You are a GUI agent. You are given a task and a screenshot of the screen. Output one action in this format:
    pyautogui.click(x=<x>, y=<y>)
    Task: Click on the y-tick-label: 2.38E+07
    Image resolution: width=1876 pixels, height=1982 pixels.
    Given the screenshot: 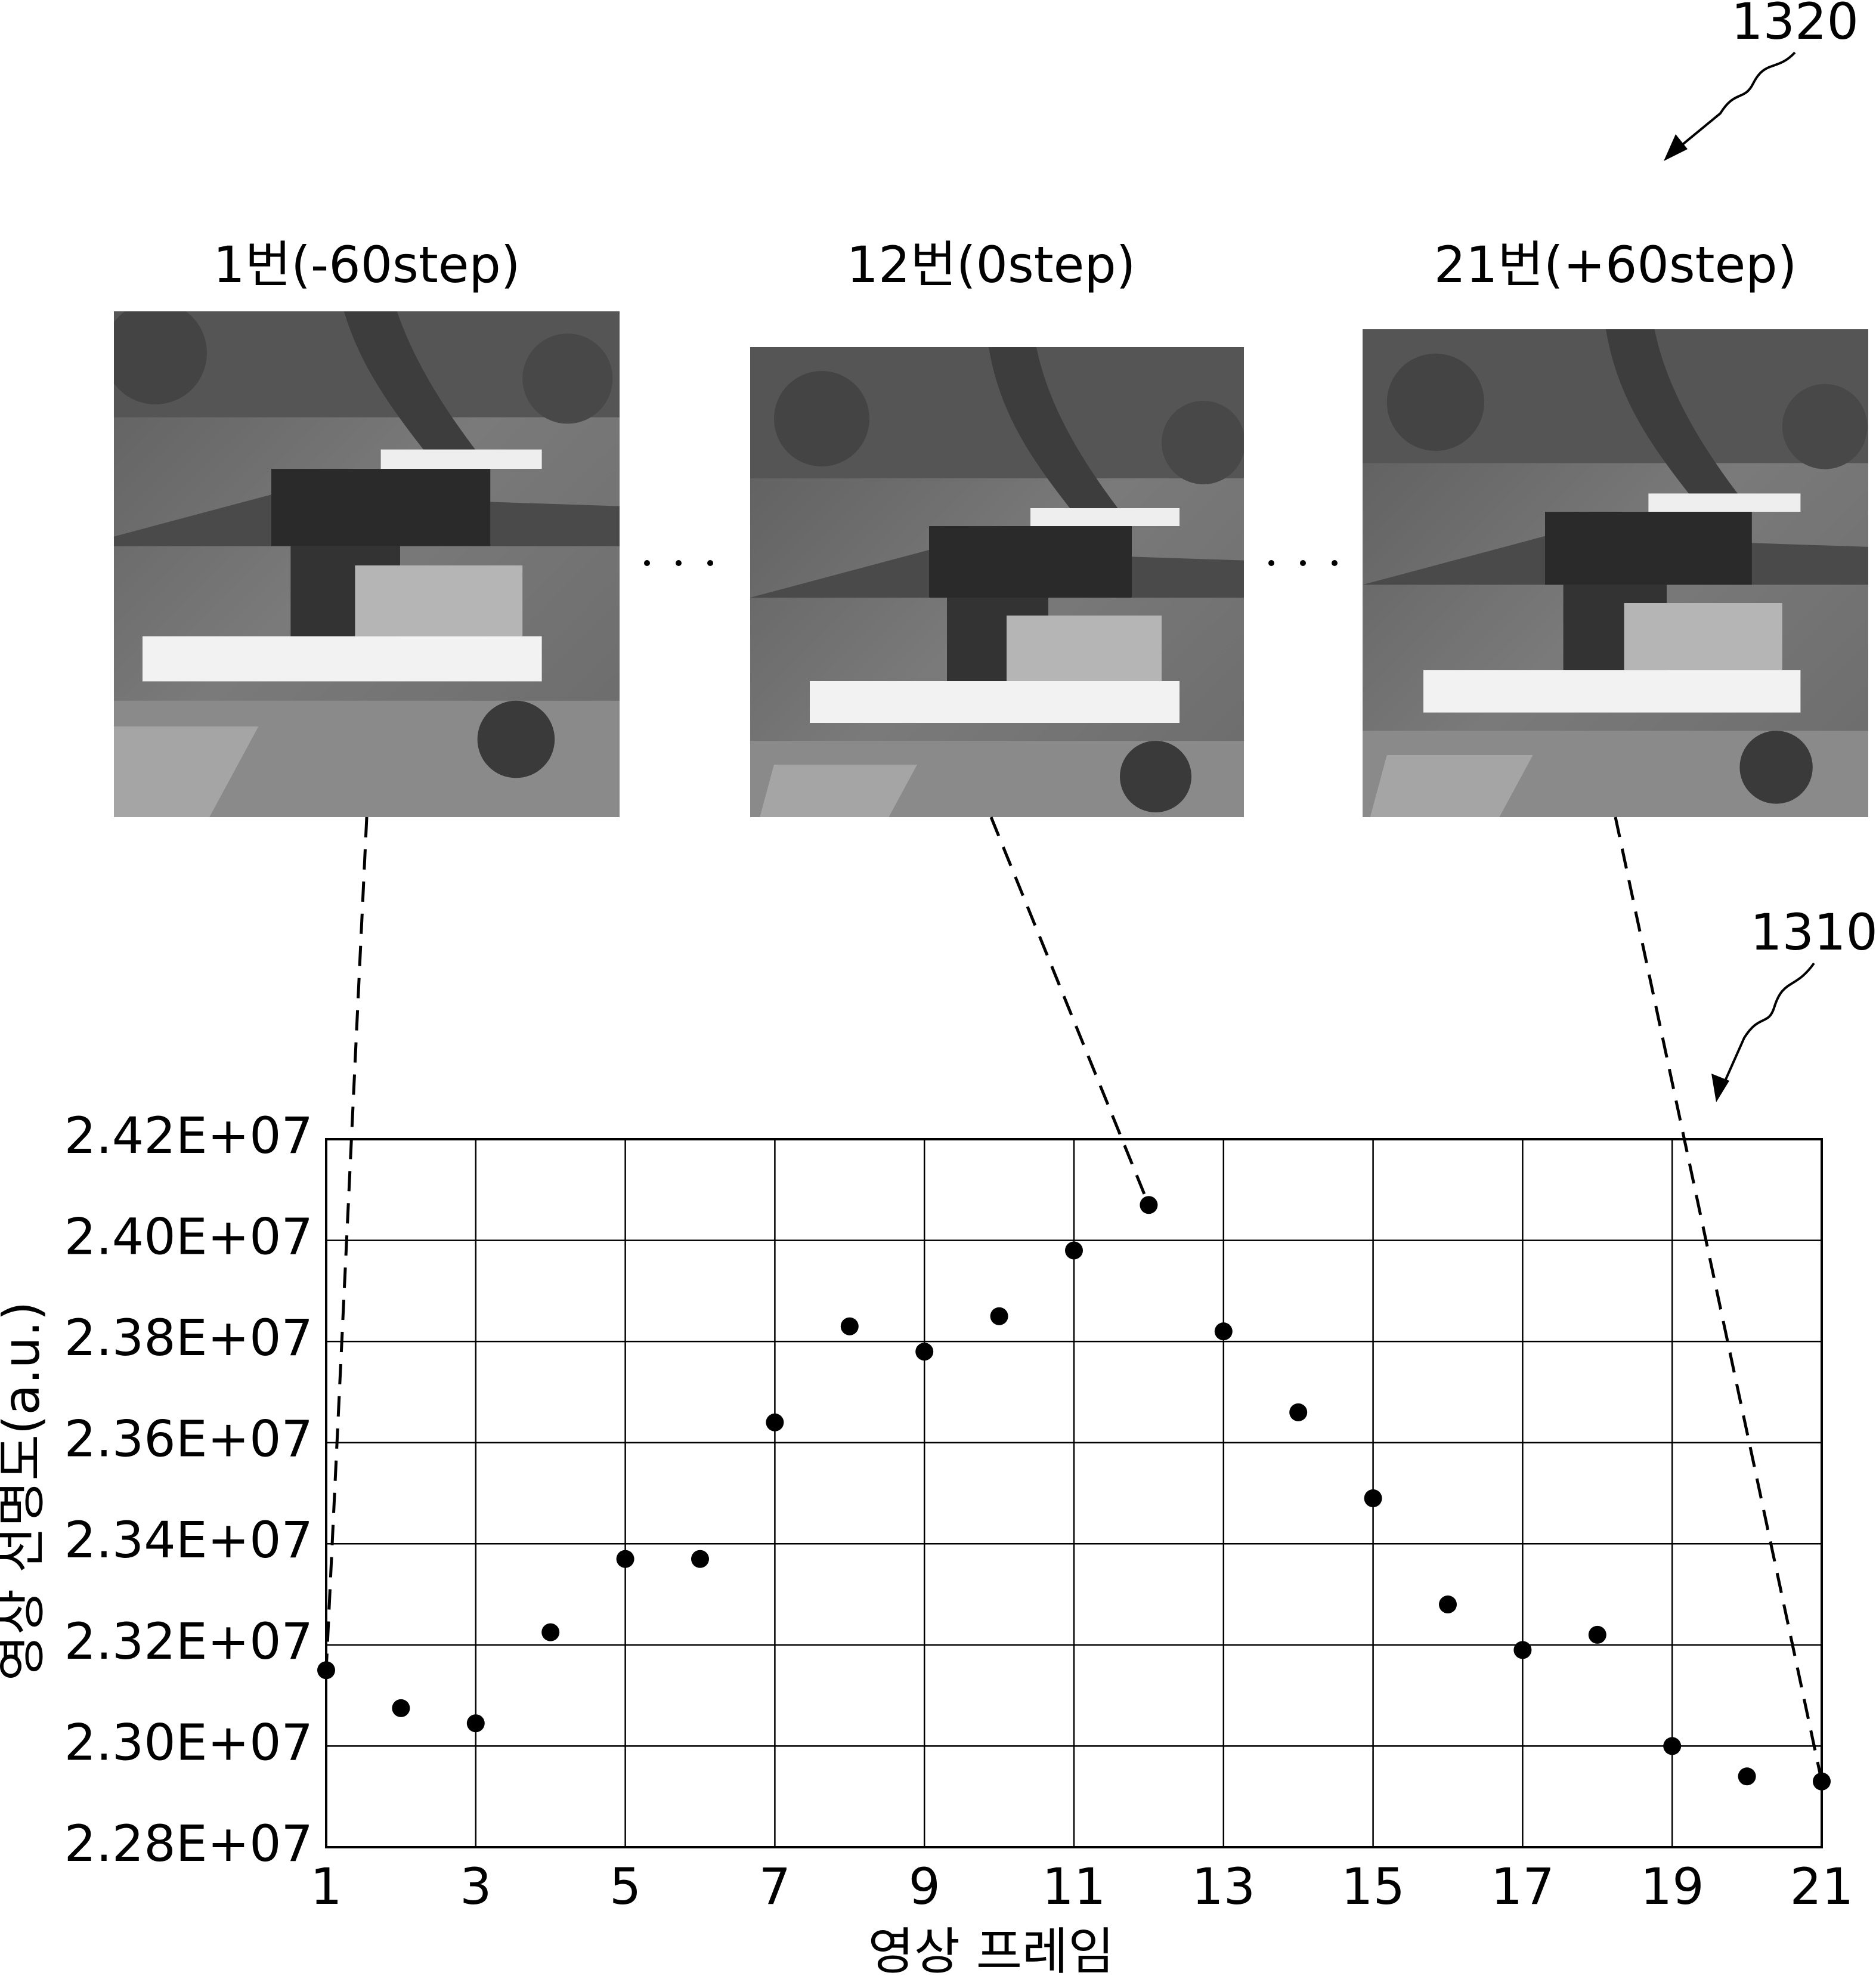 What is the action you would take?
    pyautogui.click(x=188, y=1338)
    